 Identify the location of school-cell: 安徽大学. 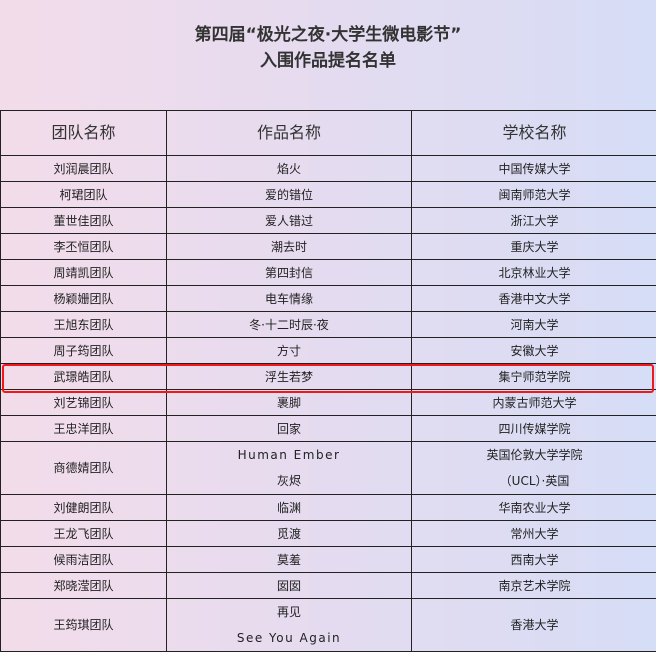
(534, 351).